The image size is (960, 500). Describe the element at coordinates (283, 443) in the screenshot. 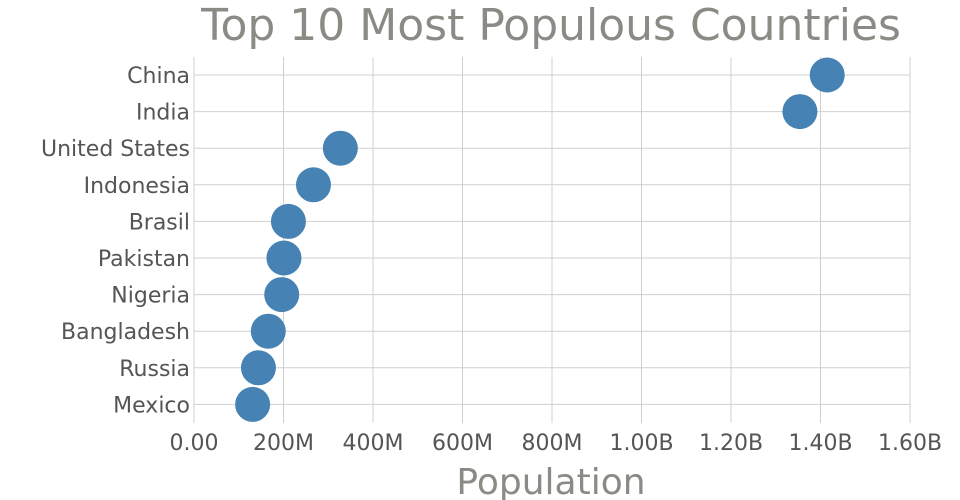

I see `x-tick-label: 200M` at that location.